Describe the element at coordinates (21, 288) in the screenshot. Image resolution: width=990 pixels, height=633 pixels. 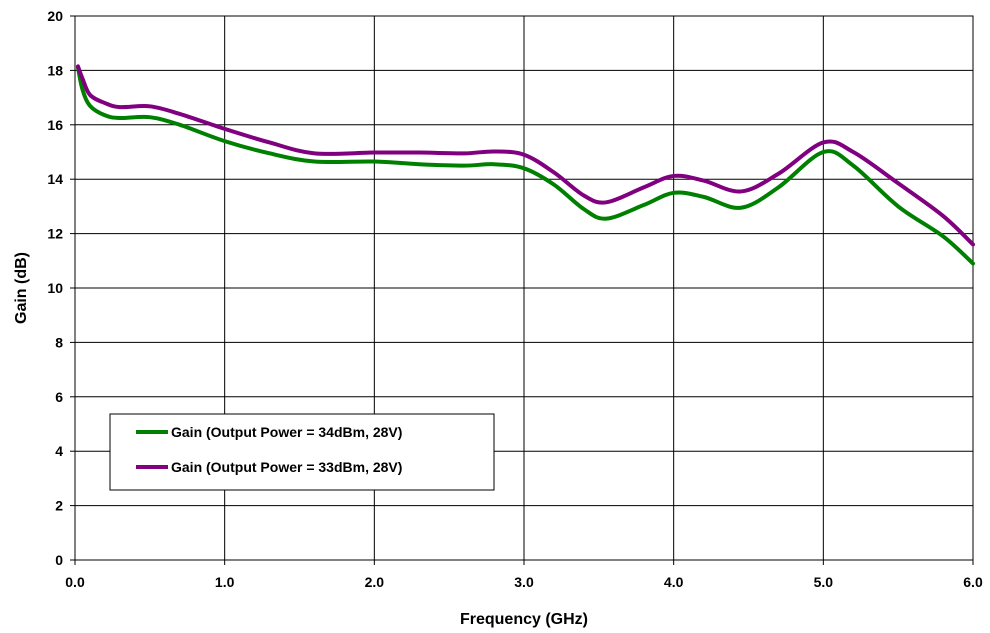
I see `y-axis-label: Gain (dB)` at that location.